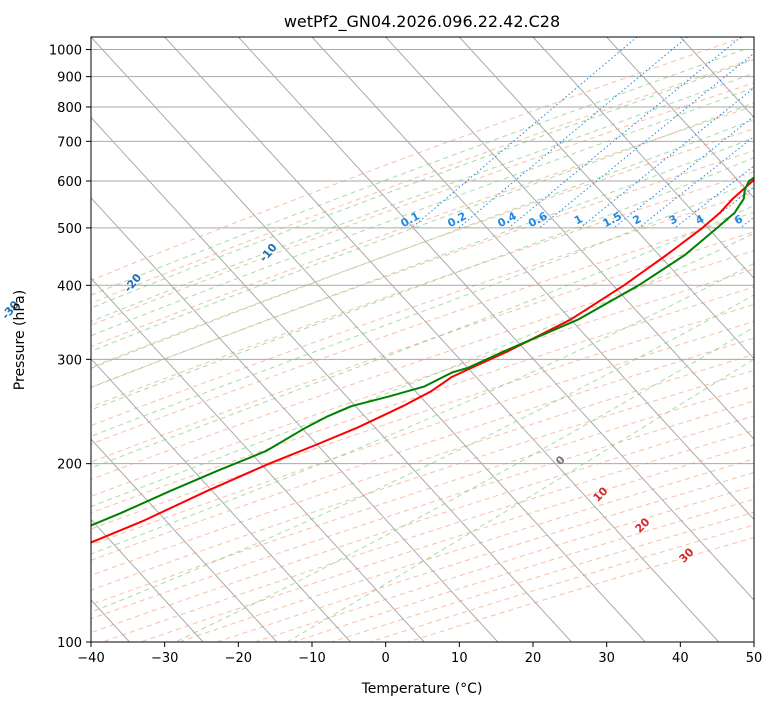 This screenshot has width=775, height=708. I want to click on mixing-ratio-lines, so click(582, 133).